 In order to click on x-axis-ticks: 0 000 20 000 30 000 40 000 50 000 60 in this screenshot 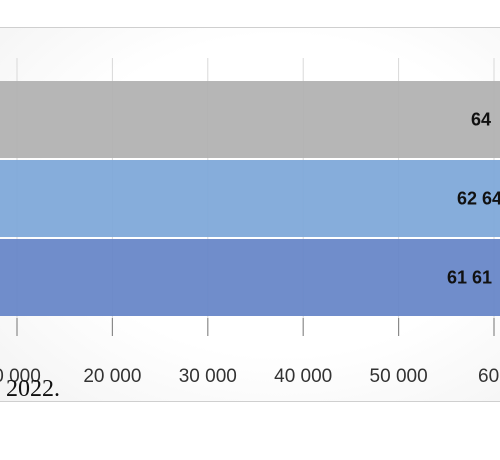, I will do `click(249, 352)`.